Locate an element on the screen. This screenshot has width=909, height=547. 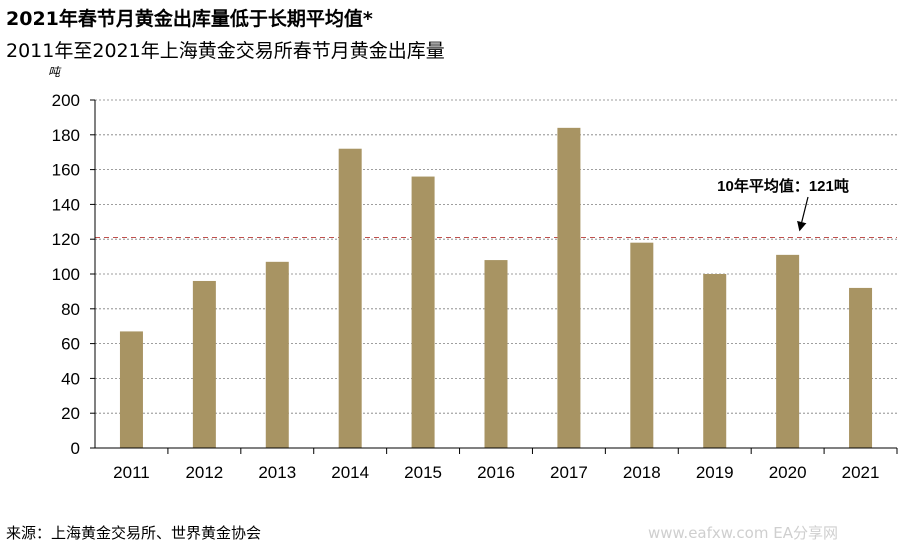
x-tick-label: 2015 is located at coordinates (423, 472).